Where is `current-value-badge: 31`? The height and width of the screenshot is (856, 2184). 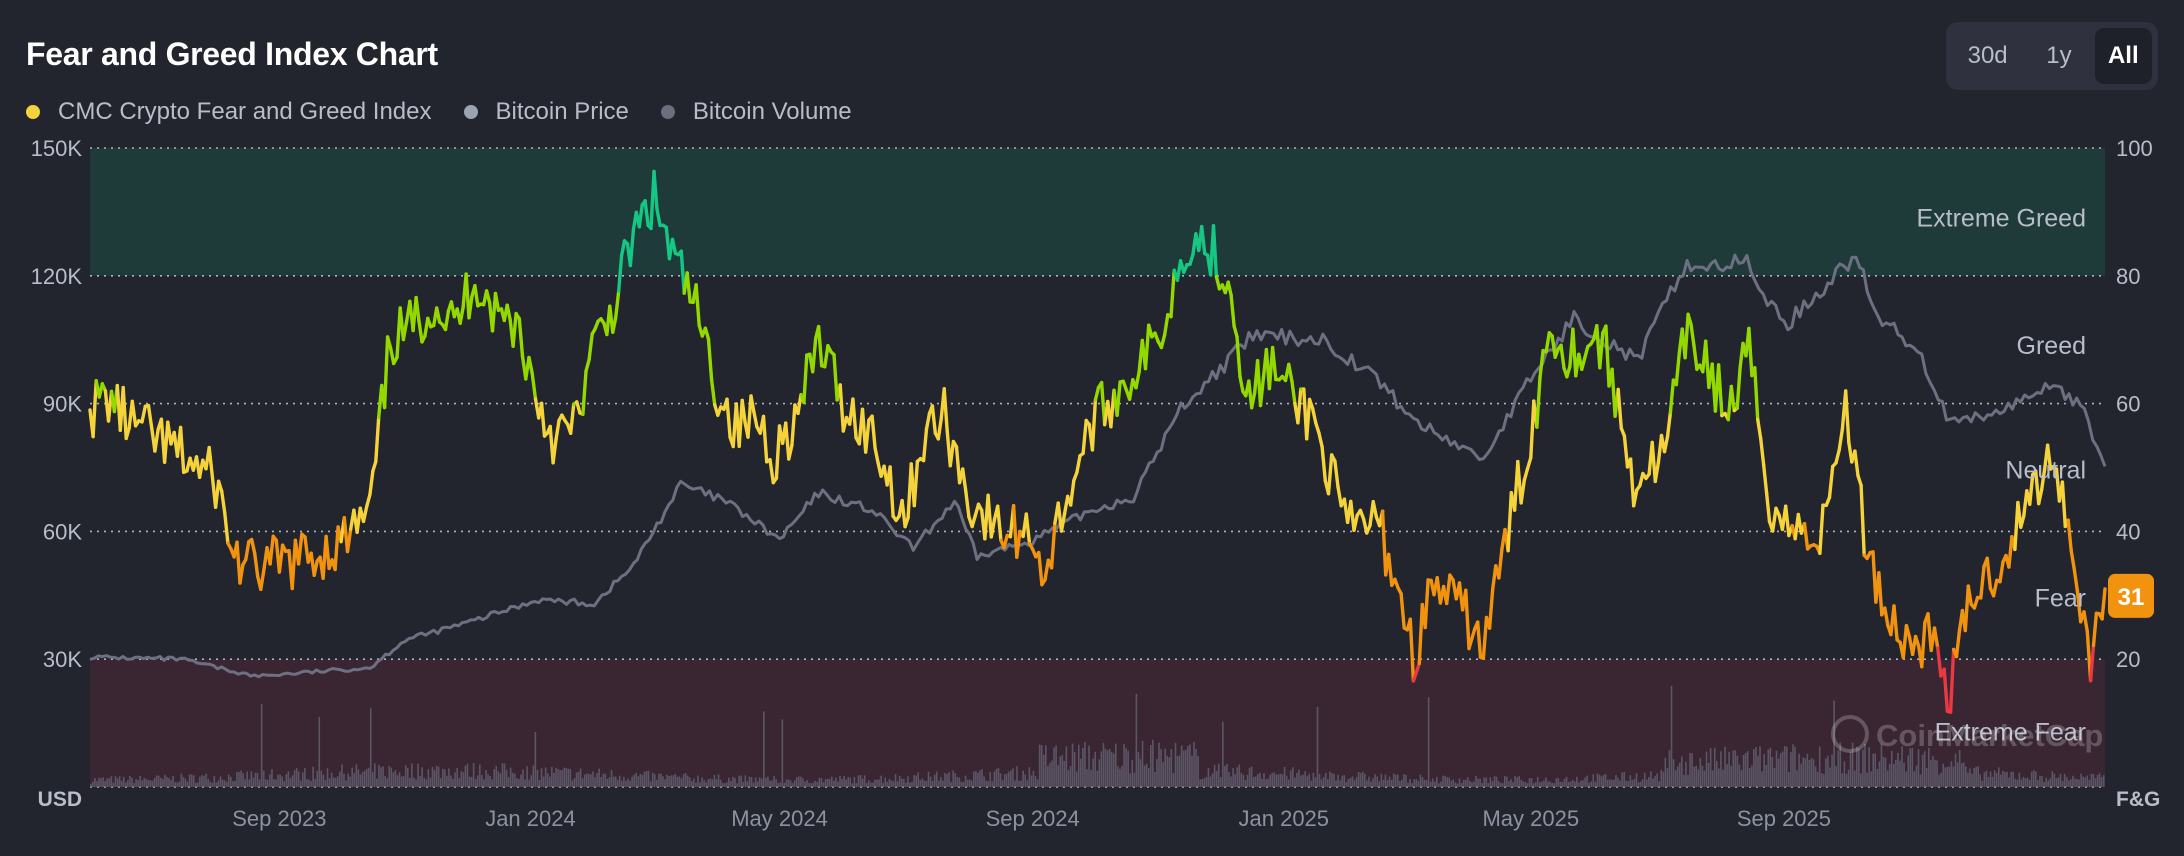 current-value-badge: 31 is located at coordinates (2131, 595).